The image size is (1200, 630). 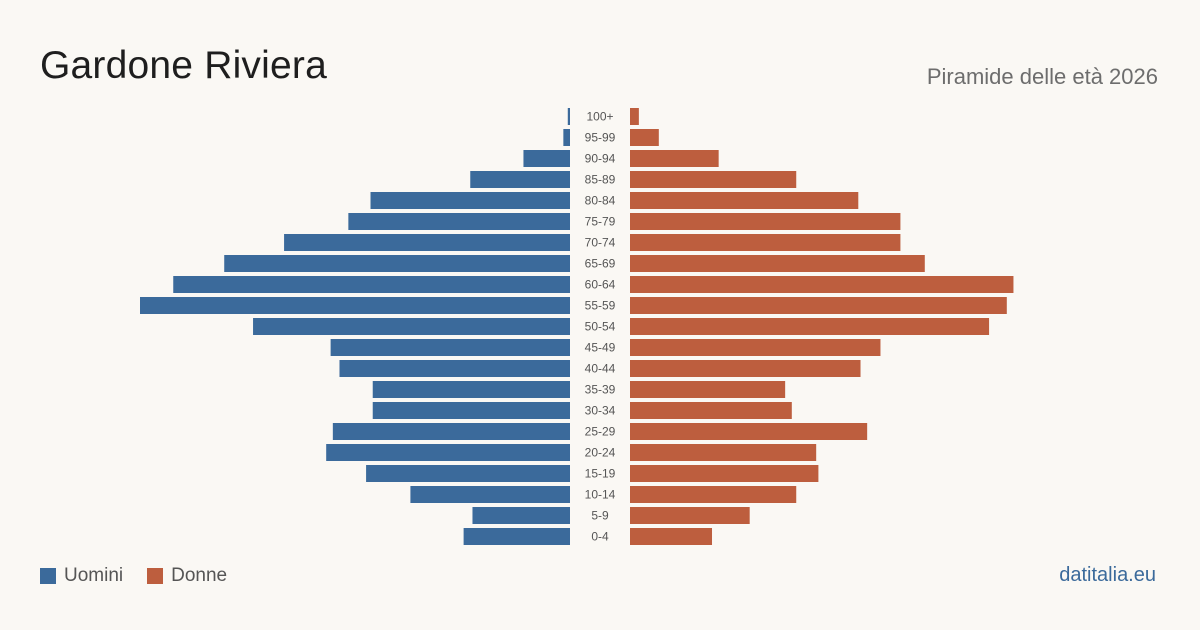 I want to click on bar-women-100+, so click(x=634, y=116).